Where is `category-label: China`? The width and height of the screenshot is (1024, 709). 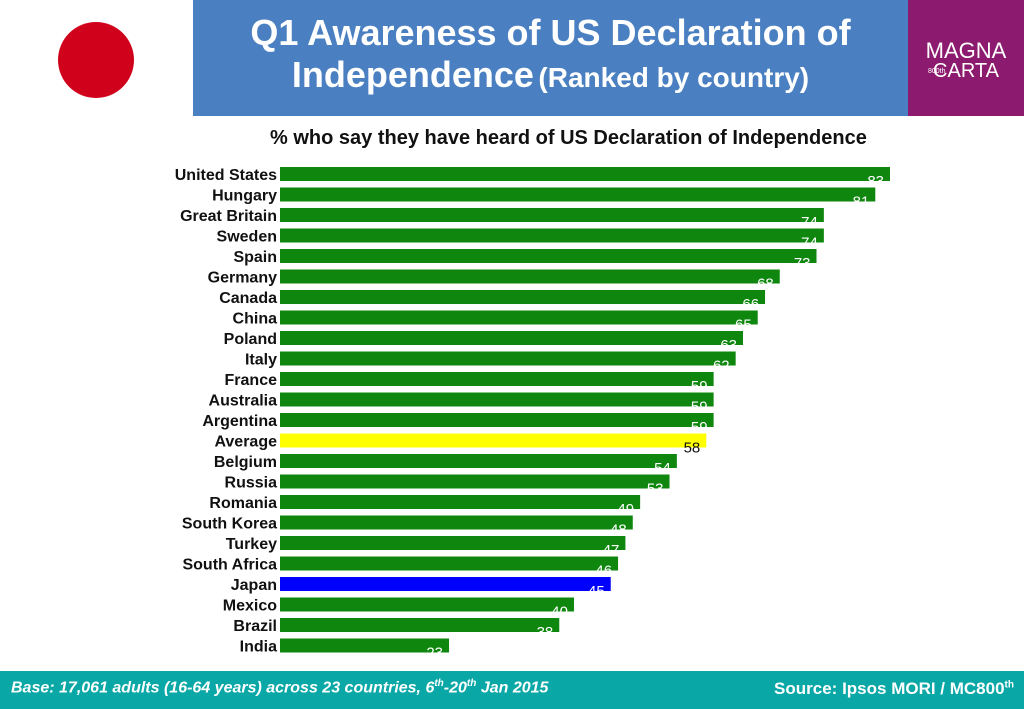
category-label: China is located at coordinates (255, 319).